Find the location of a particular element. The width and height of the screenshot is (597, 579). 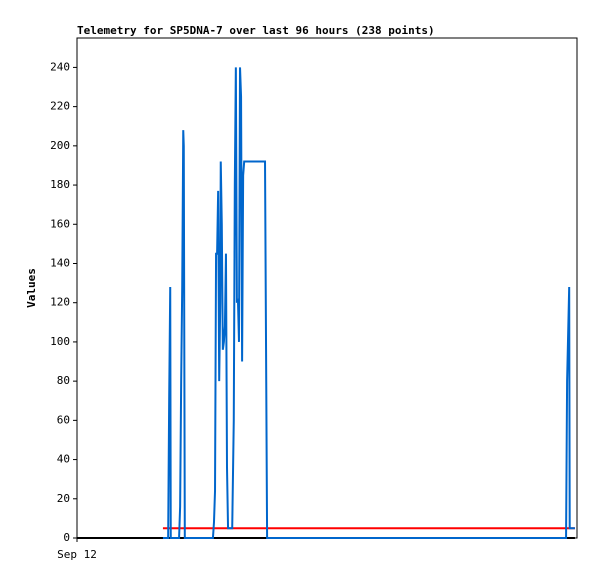

y-tick-label: 240 is located at coordinates (60, 66).